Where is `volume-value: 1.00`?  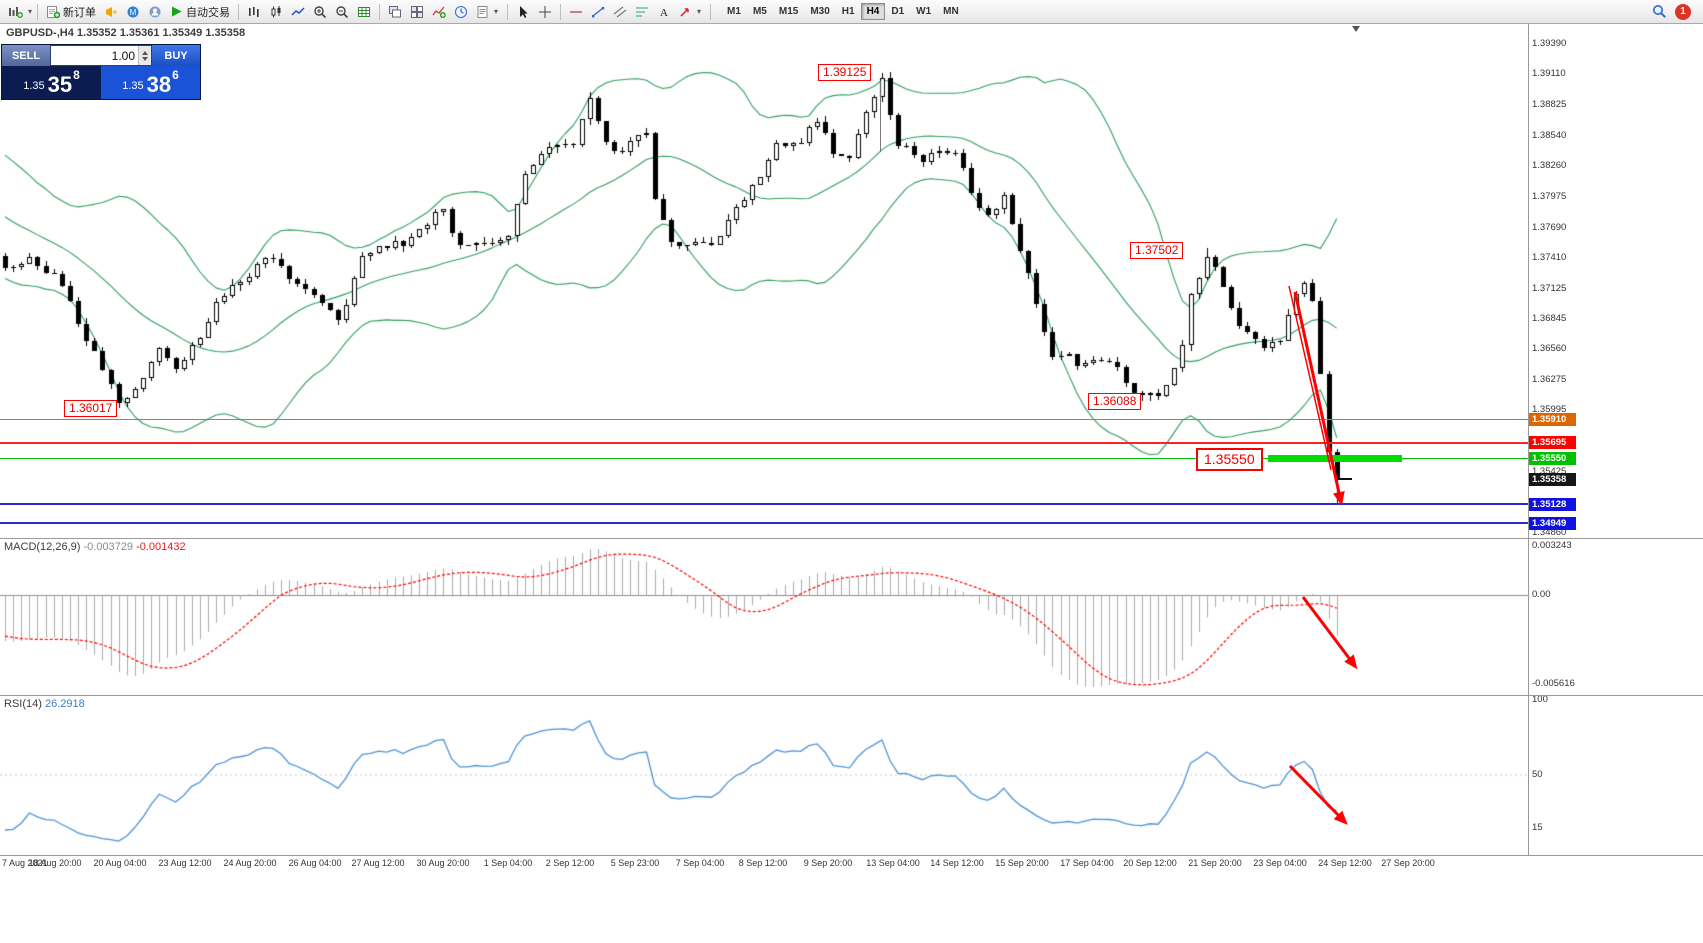
volume-value: 1.00 is located at coordinates (123, 55).